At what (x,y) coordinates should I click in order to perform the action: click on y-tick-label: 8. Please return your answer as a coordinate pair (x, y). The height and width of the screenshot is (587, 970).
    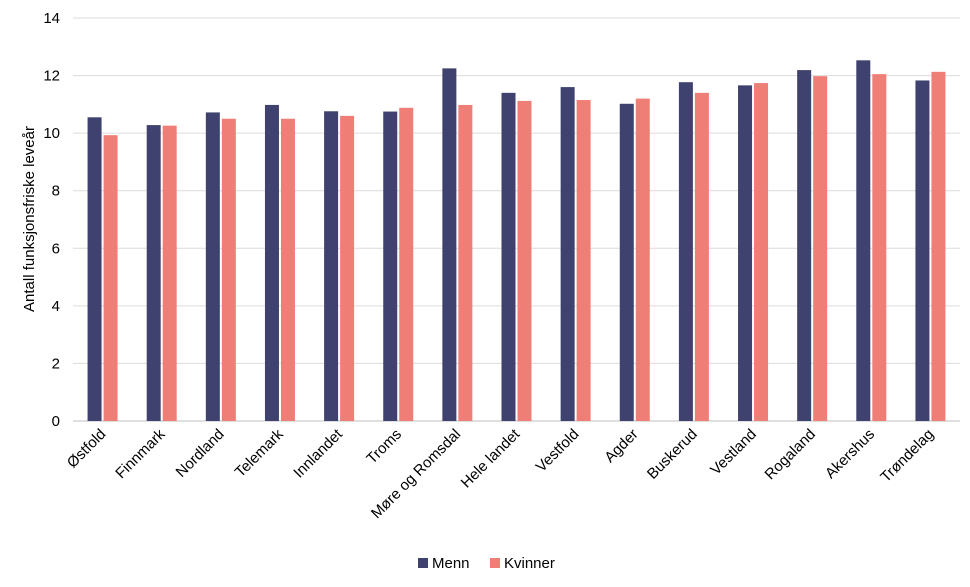
    Looking at the image, I should click on (56, 191).